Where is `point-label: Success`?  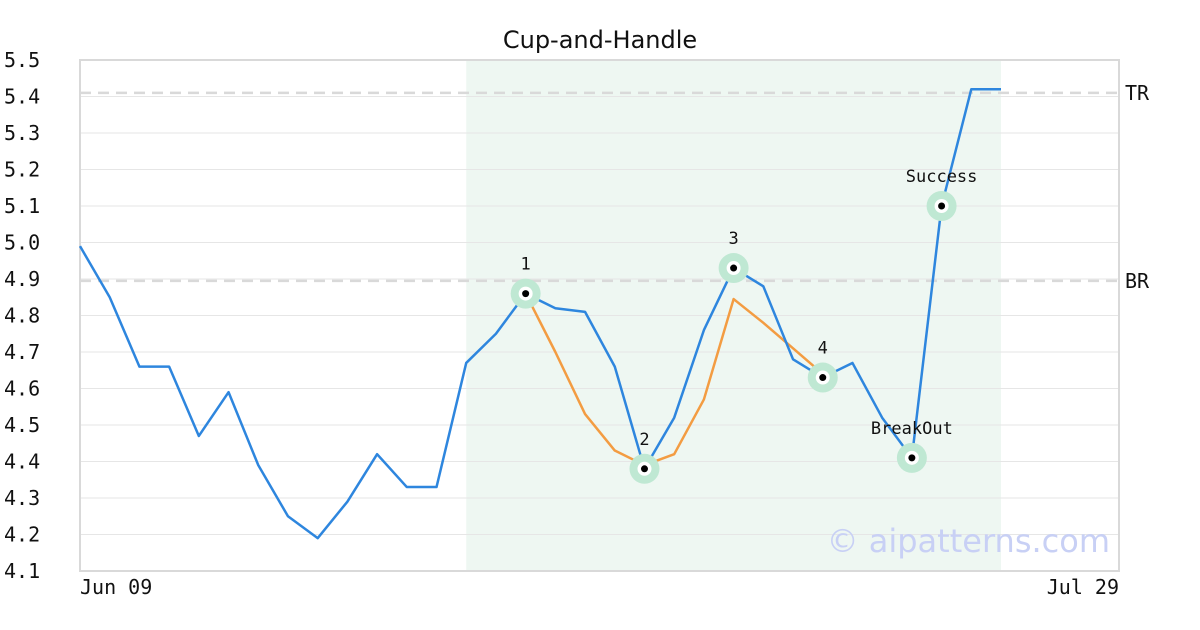
point-label: Success is located at coordinates (942, 177).